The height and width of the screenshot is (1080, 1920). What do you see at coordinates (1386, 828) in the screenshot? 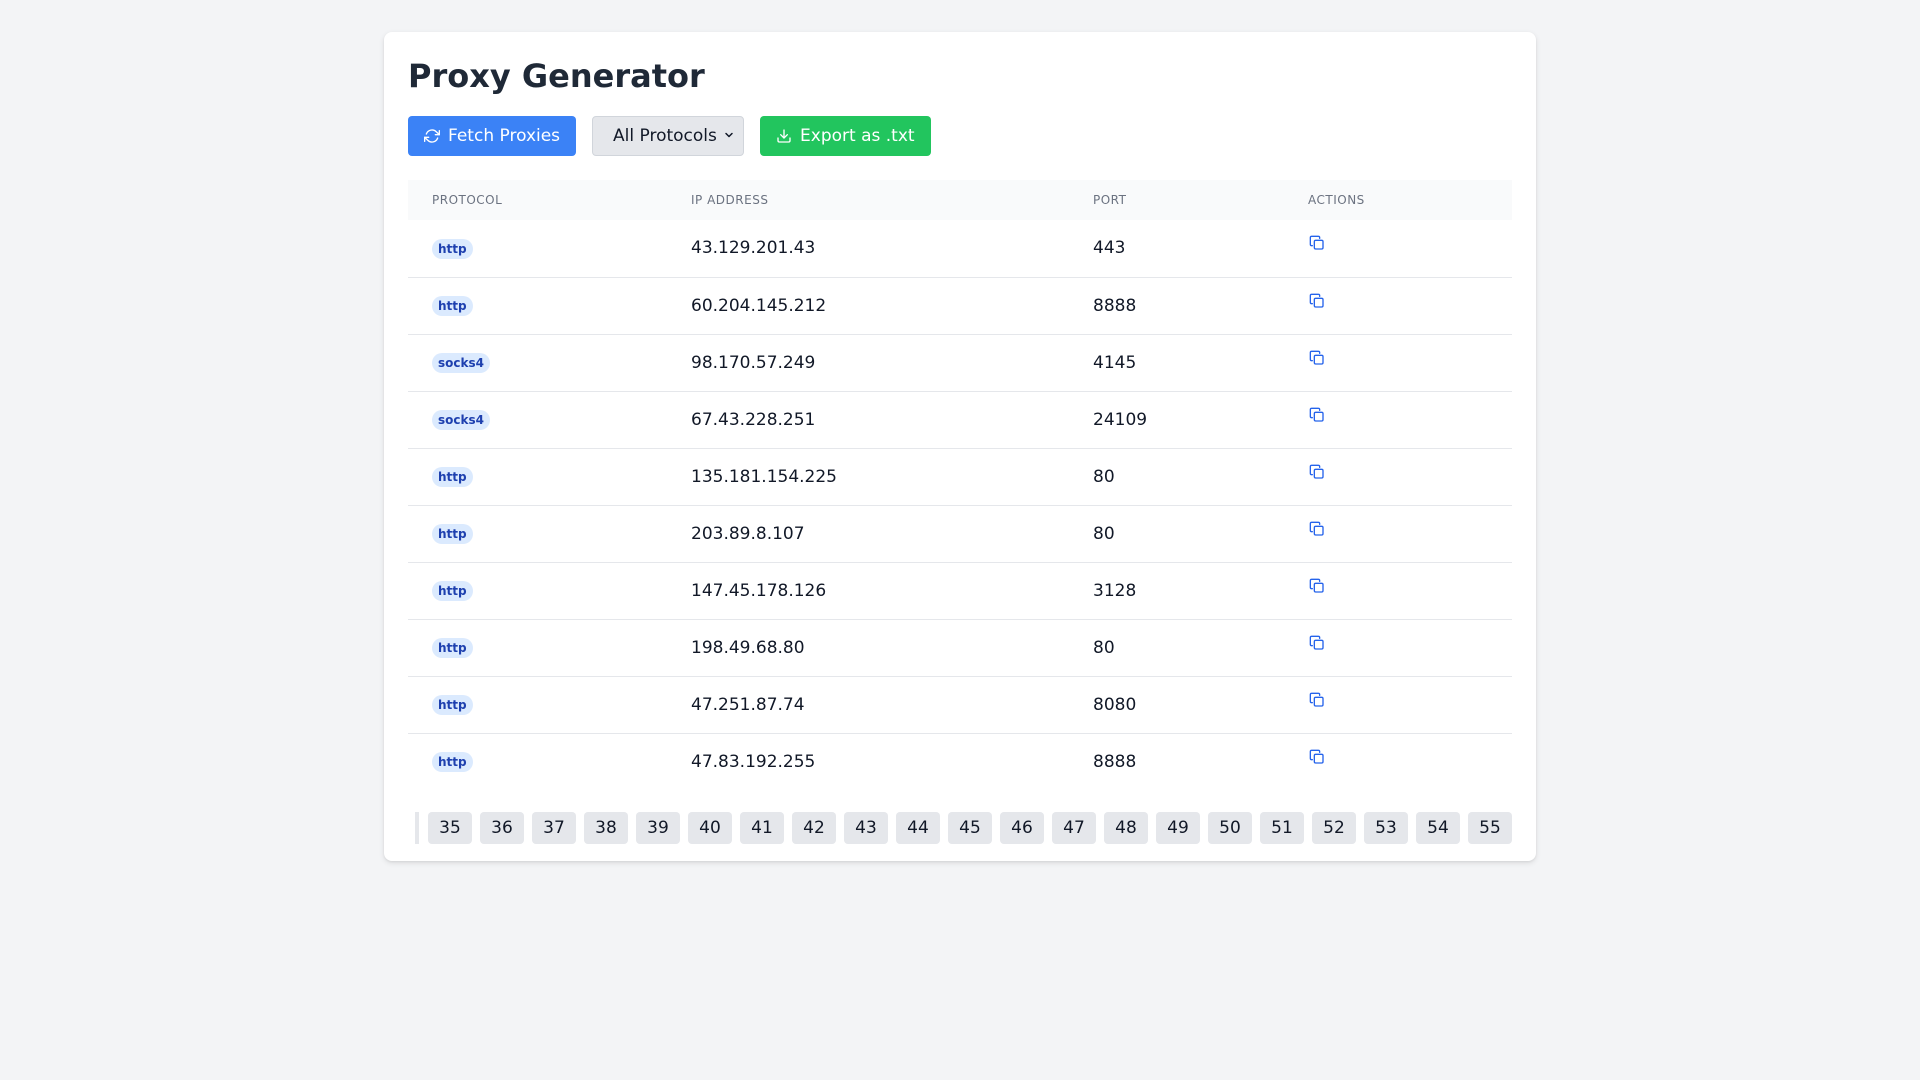
I see `page-button: 53` at bounding box center [1386, 828].